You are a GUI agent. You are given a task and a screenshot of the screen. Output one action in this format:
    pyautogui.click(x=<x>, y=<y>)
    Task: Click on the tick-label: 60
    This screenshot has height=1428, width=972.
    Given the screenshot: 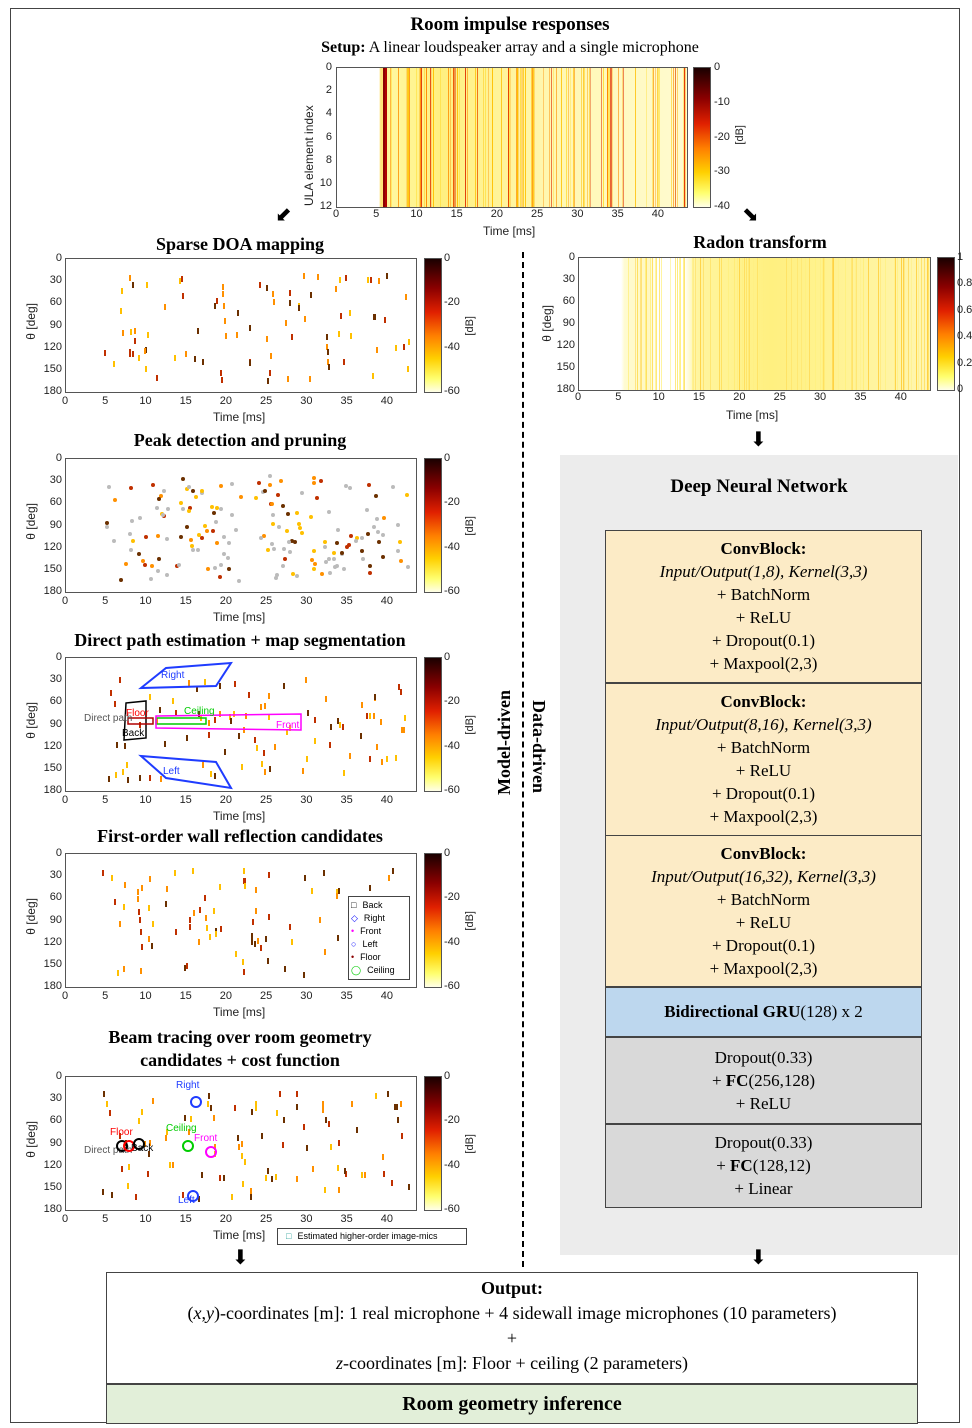 What is the action you would take?
    pyautogui.click(x=55, y=701)
    